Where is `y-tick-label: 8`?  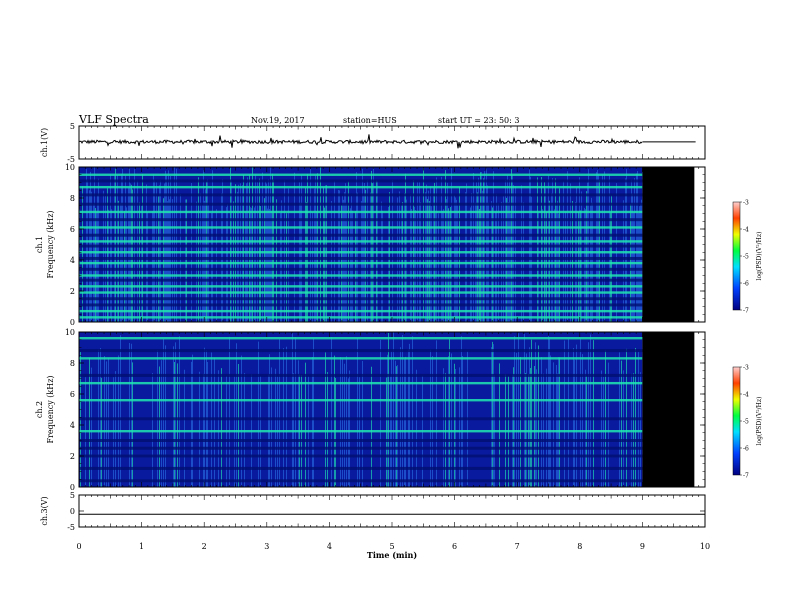
y-tick-label: 8 is located at coordinates (72, 363).